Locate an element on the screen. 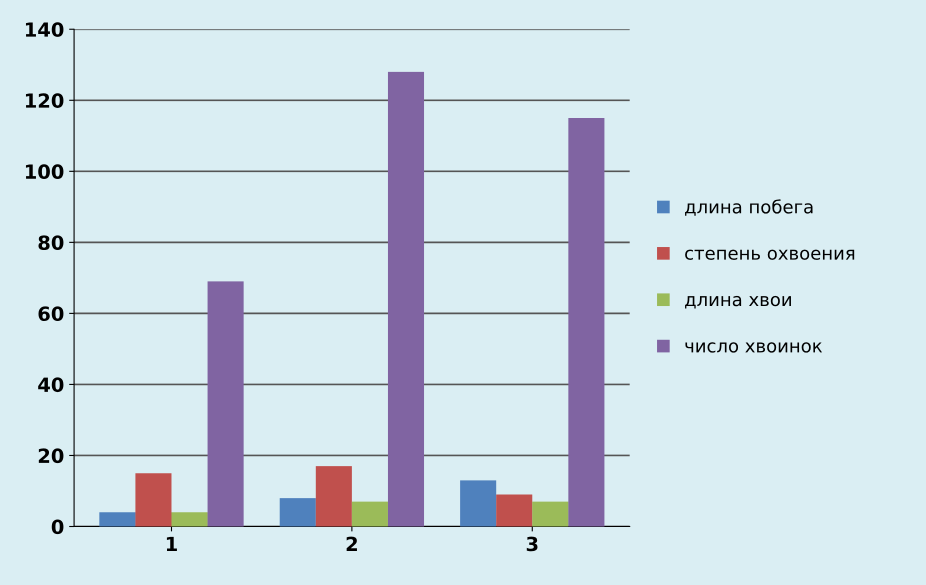  legend-label: длина побега is located at coordinates (748, 207).